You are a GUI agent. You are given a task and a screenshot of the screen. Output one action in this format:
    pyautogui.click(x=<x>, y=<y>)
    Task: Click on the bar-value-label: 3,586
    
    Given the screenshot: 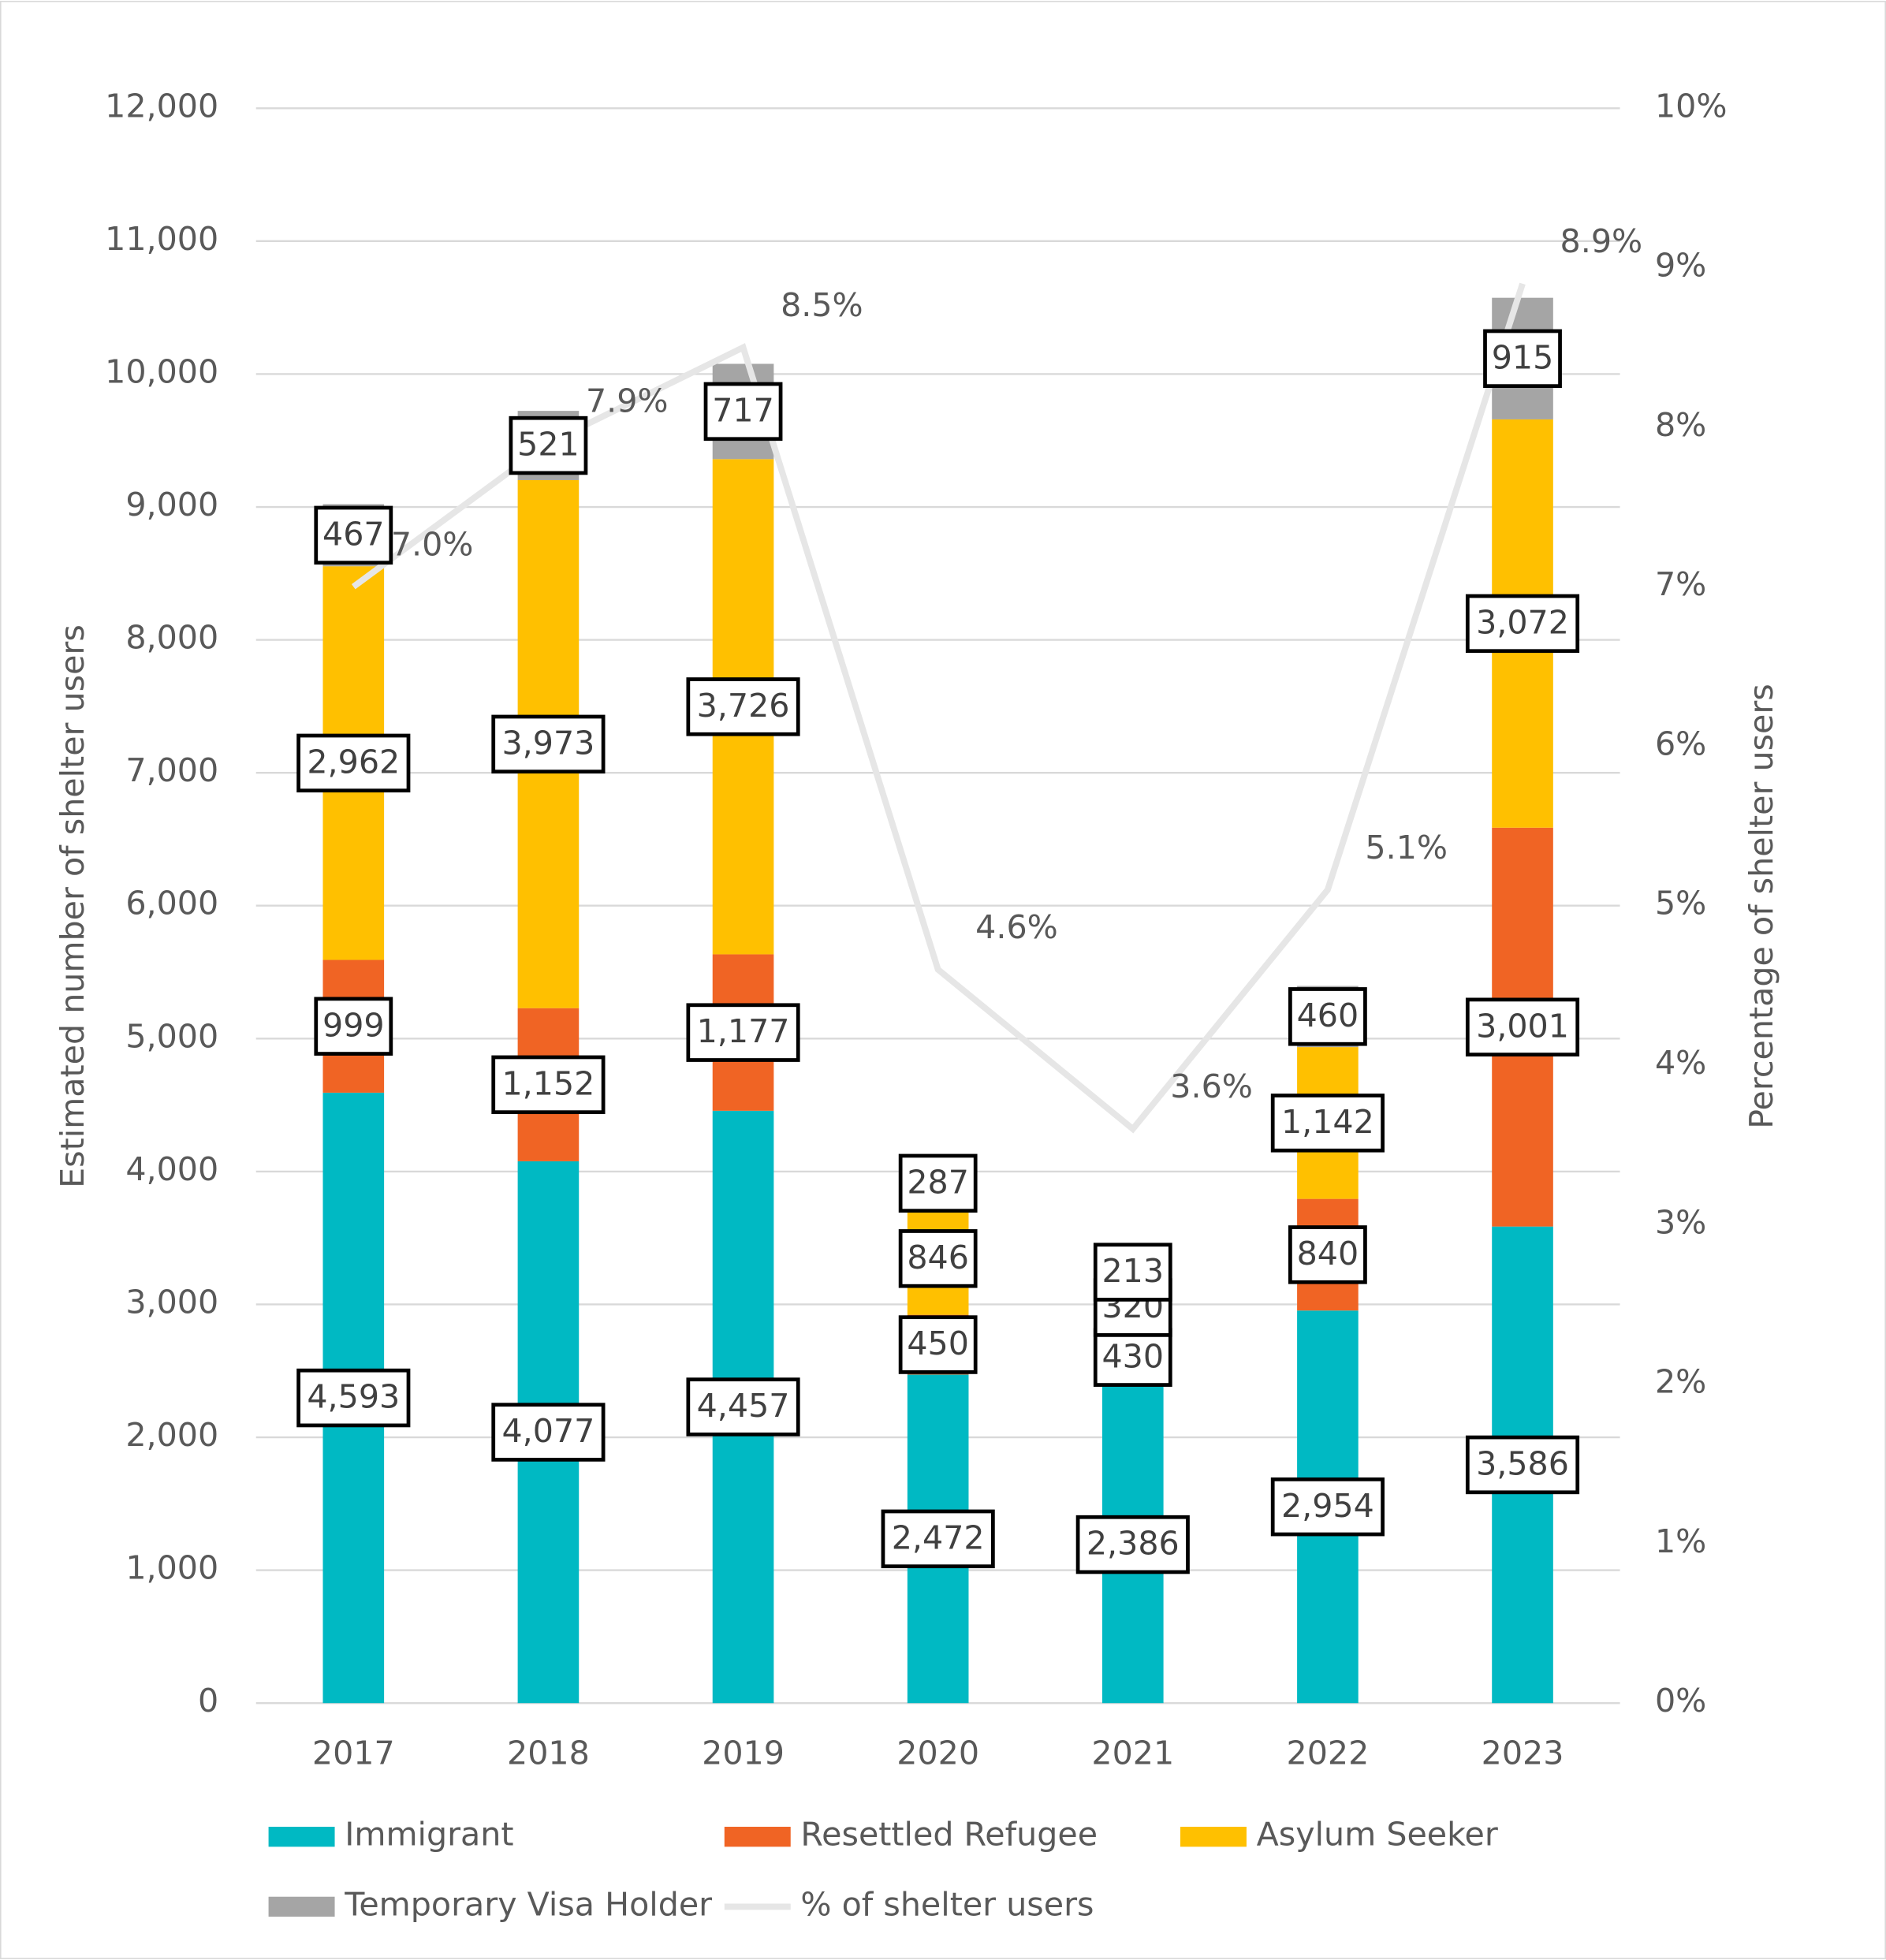 What is the action you would take?
    pyautogui.click(x=1522, y=1464)
    